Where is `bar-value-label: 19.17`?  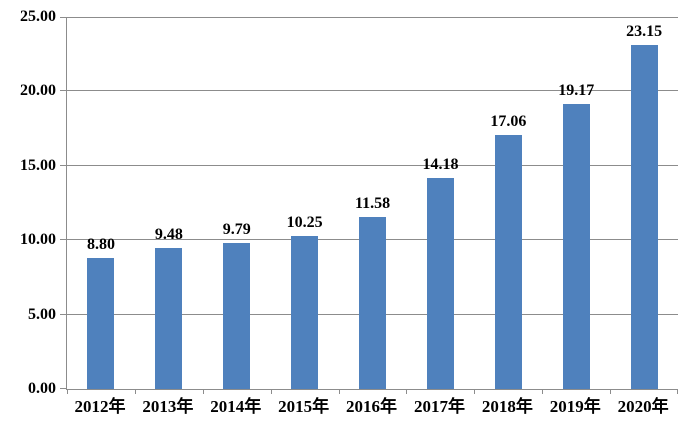 bar-value-label: 19.17 is located at coordinates (576, 90).